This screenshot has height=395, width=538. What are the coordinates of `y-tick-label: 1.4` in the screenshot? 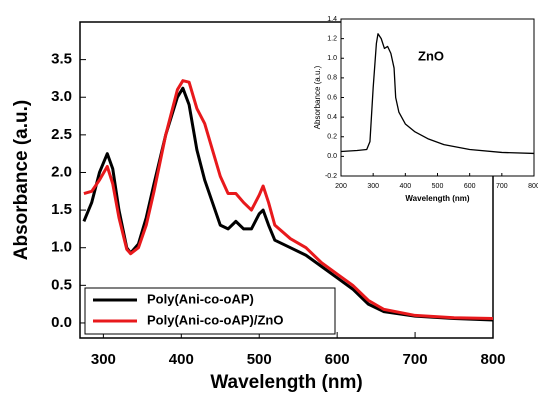 It's located at (332, 19).